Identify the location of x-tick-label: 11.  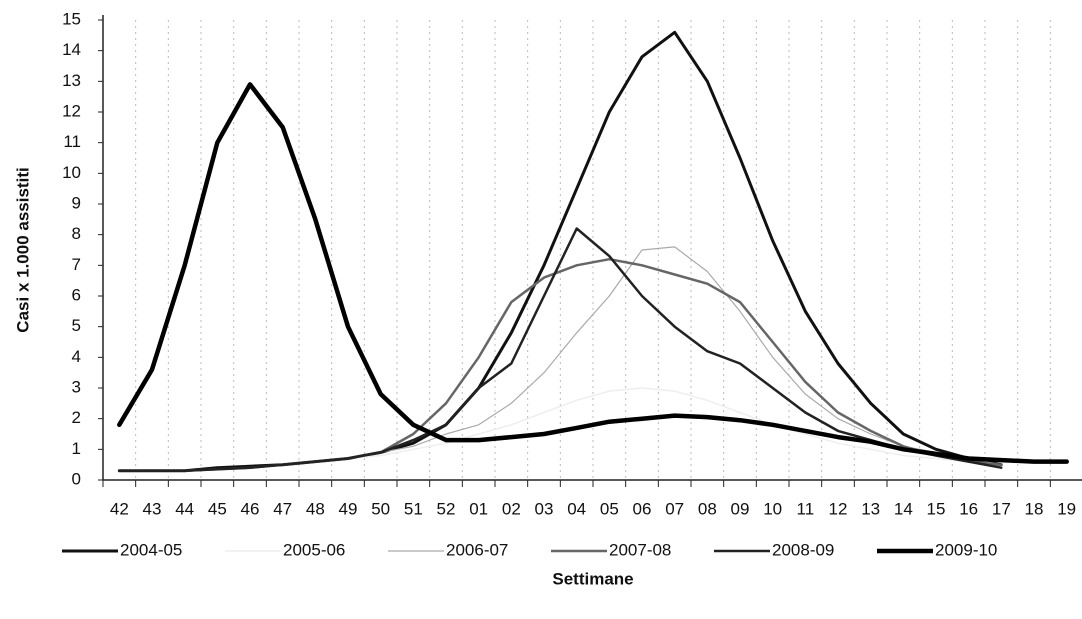
(806, 508).